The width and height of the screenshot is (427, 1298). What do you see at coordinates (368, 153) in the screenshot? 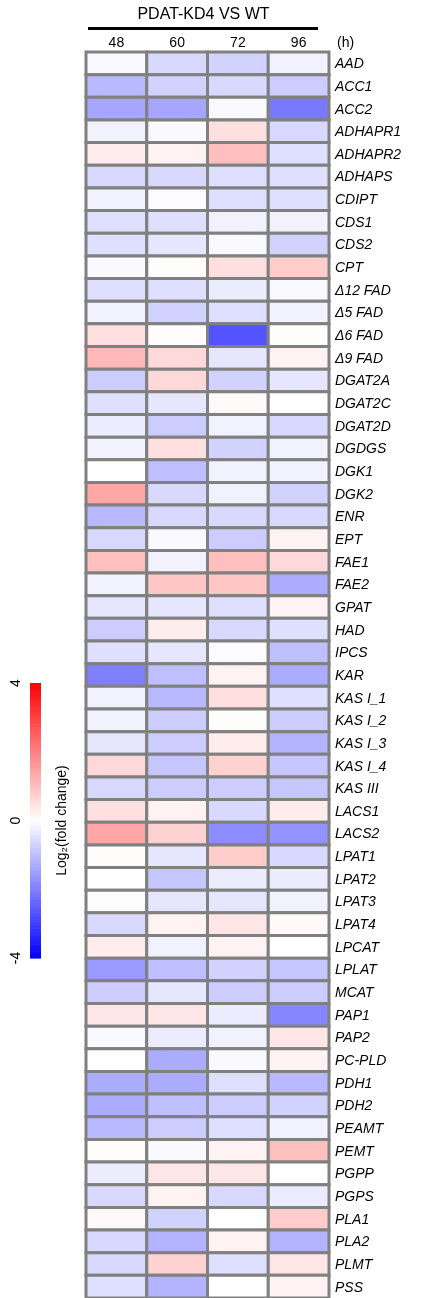
I see `y-tick-label: ADHAPR2` at bounding box center [368, 153].